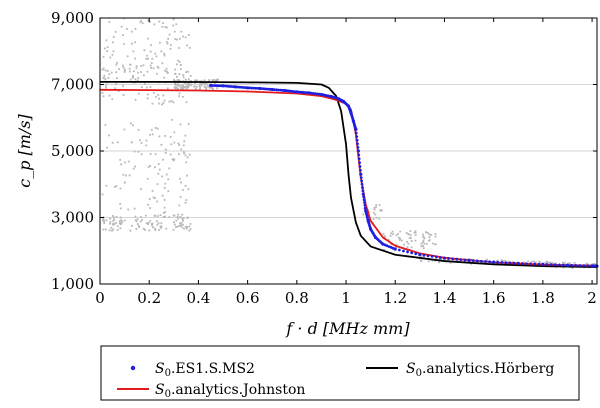 This screenshot has height=408, width=600. What do you see at coordinates (248, 298) in the screenshot?
I see `x-tick-label-3: 0.6` at bounding box center [248, 298].